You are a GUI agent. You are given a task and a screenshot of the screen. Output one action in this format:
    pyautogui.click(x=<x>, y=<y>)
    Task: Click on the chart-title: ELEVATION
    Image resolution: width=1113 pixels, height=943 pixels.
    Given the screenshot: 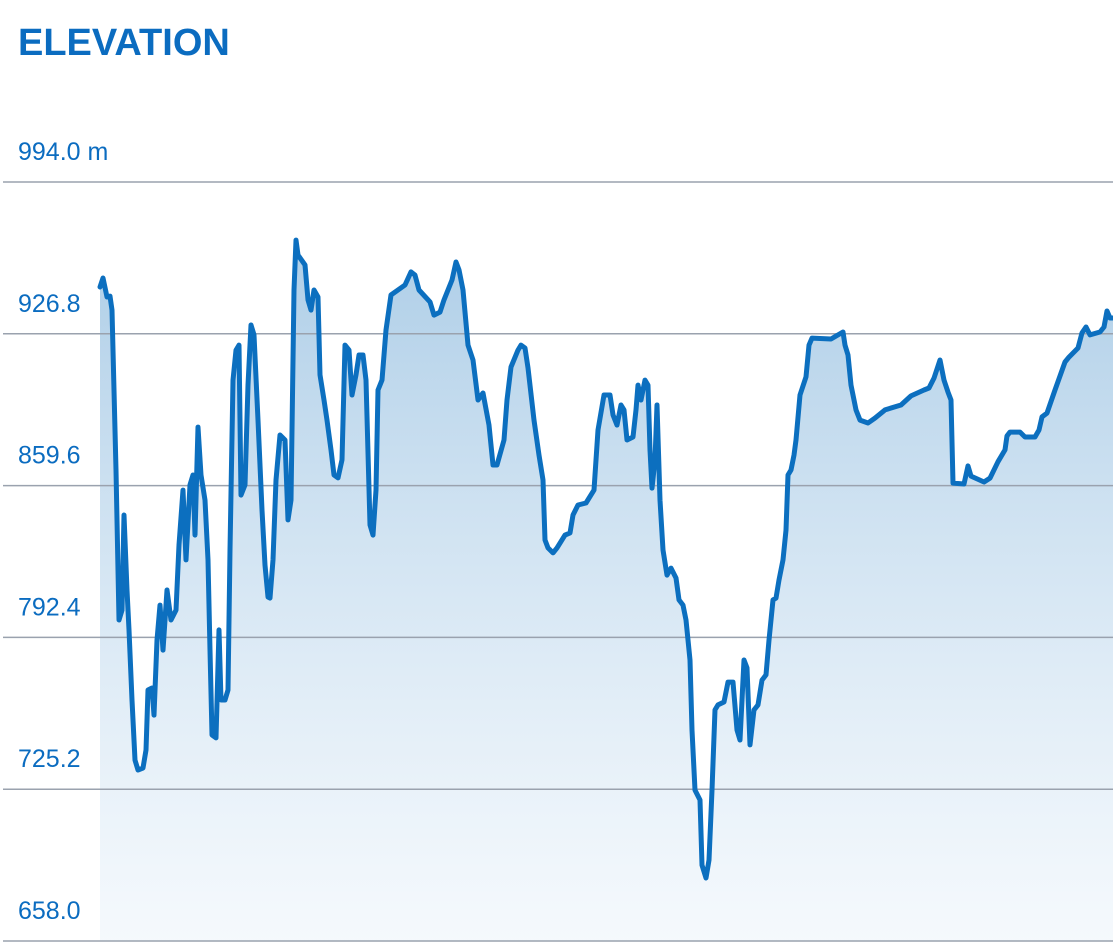 What is the action you would take?
    pyautogui.click(x=124, y=43)
    